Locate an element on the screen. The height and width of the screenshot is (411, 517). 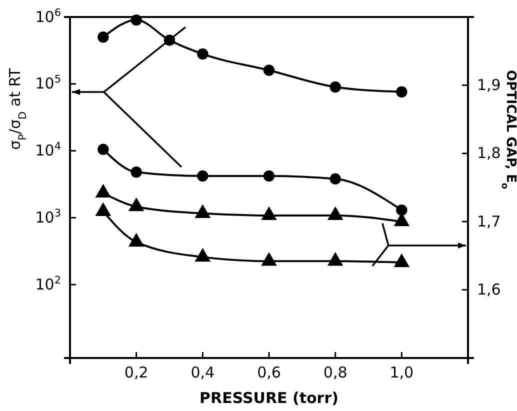
y2-tick-label: 1,7 is located at coordinates (489, 221).